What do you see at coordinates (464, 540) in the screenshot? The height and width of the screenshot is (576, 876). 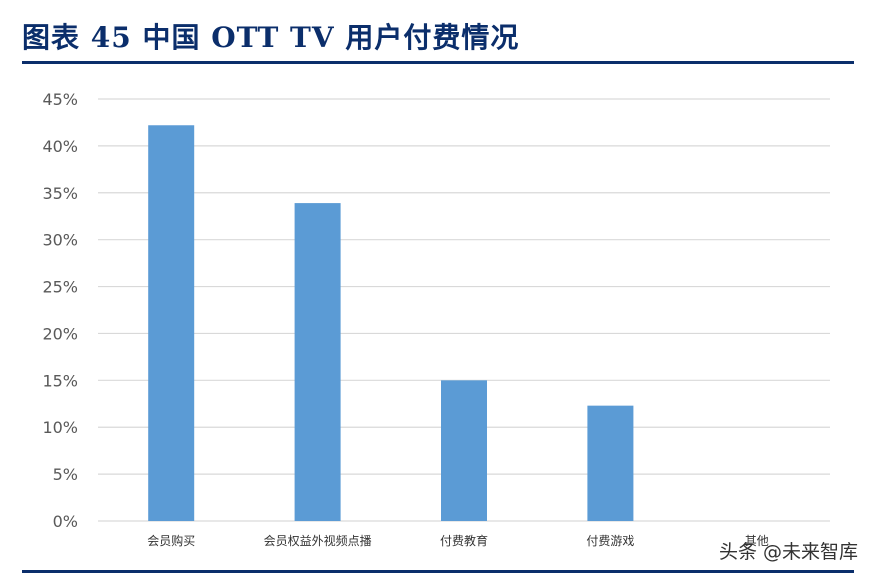 I see `x-tick-label: 付费教育` at bounding box center [464, 540].